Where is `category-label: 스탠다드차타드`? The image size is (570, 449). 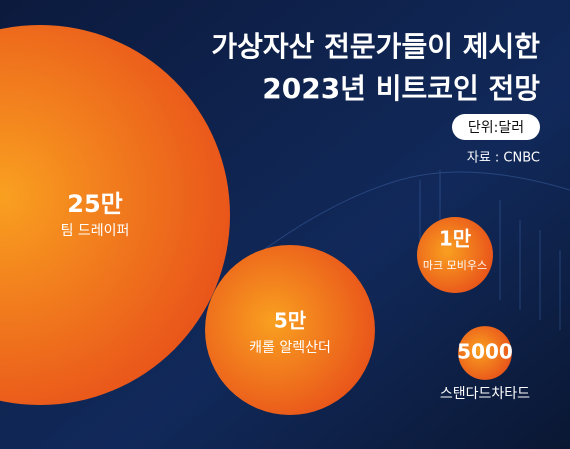 category-label: 스탠다드차타드 is located at coordinates (485, 394).